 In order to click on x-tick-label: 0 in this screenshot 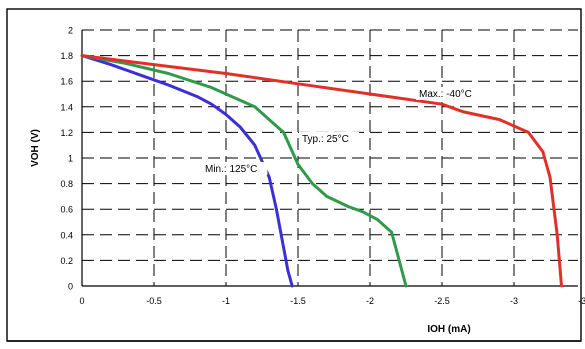, I will do `click(81, 301)`.